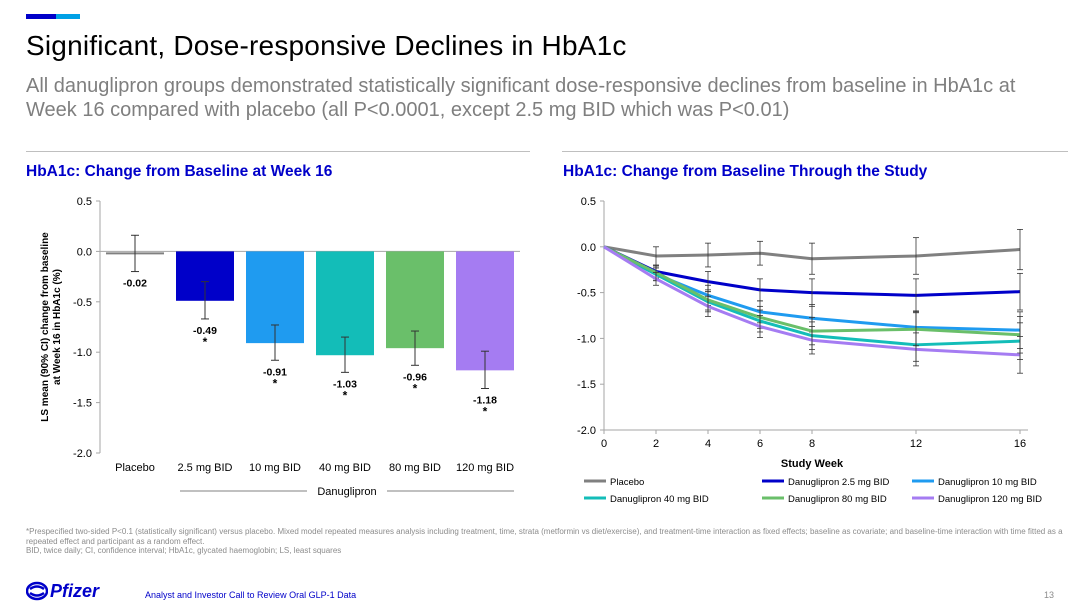  I want to click on line-chart-x-tick-label: 16, so click(1020, 444).